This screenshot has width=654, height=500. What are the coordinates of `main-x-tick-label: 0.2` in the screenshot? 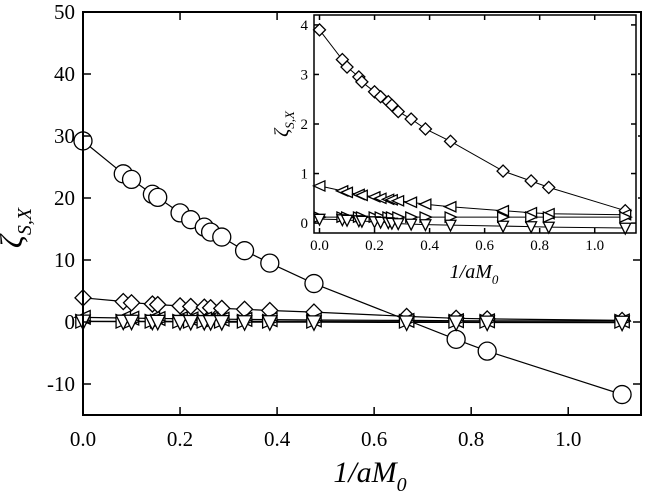 It's located at (180, 439).